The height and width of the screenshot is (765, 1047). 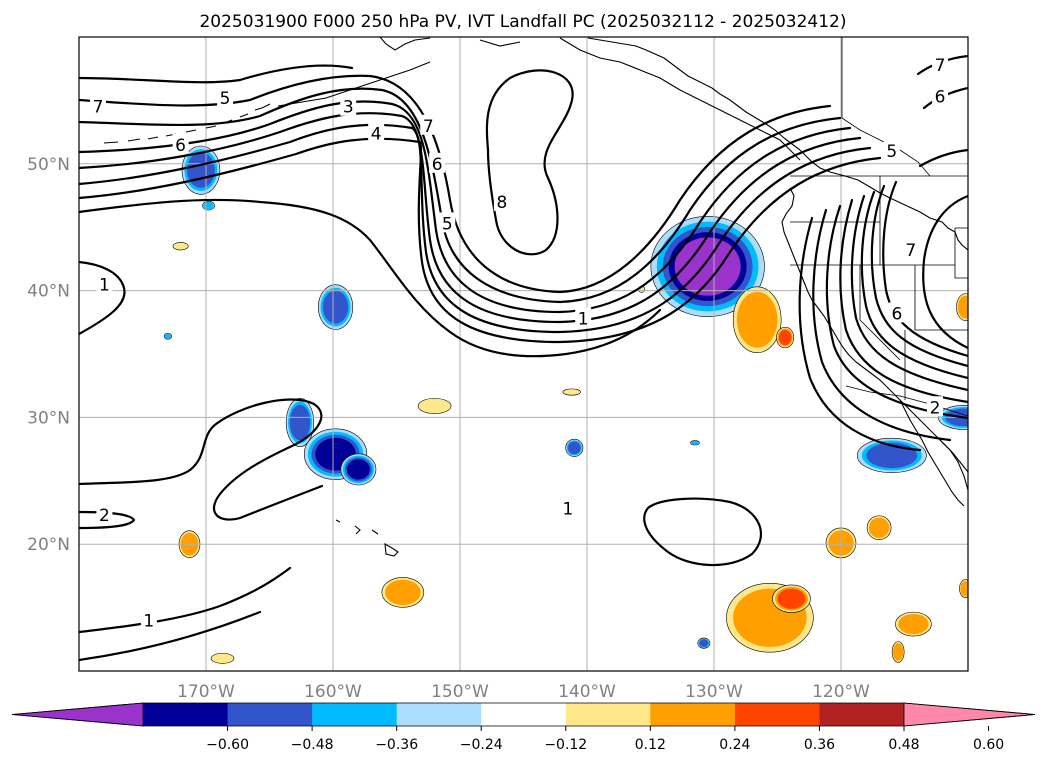 I want to click on hawaii-islands, so click(x=367, y=538).